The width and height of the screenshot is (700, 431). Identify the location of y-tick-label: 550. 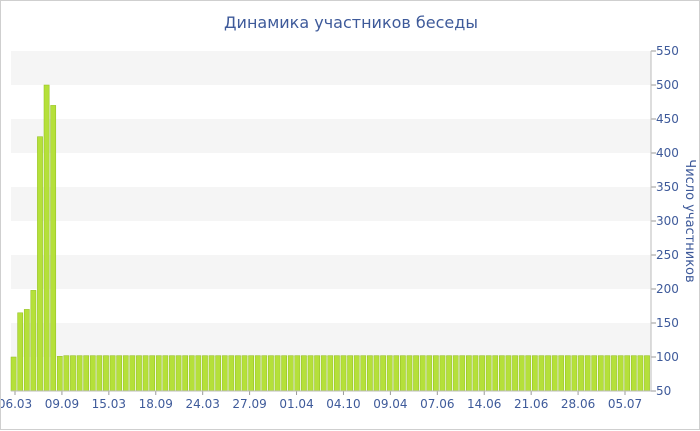
(667, 51).